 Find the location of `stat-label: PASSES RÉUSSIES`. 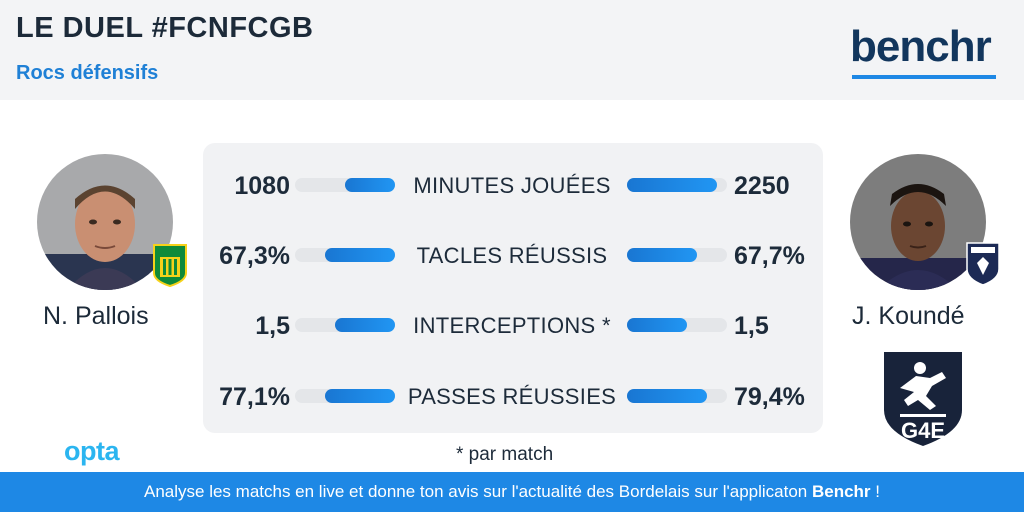

stat-label: PASSES RÉUSSIES is located at coordinates (512, 396).